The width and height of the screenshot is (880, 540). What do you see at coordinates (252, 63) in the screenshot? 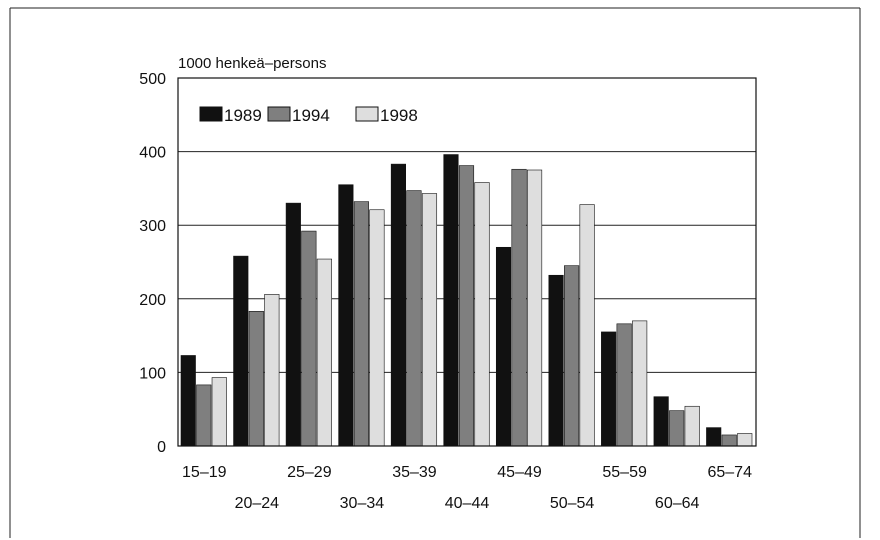
I see `unit-label: 1000 henkeä–persons` at bounding box center [252, 63].